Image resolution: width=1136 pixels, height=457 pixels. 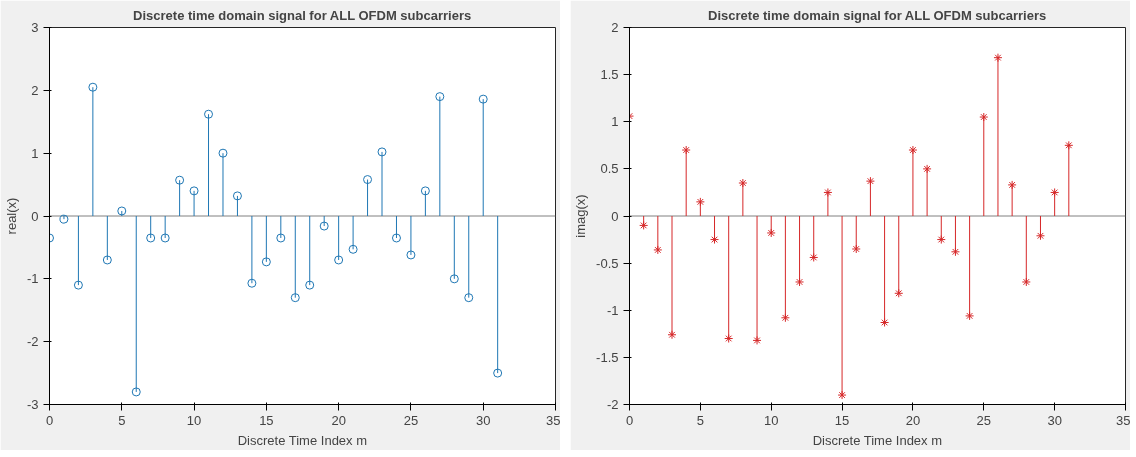 What do you see at coordinates (581, 216) in the screenshot?
I see `y-axis-title: imag(x)` at bounding box center [581, 216].